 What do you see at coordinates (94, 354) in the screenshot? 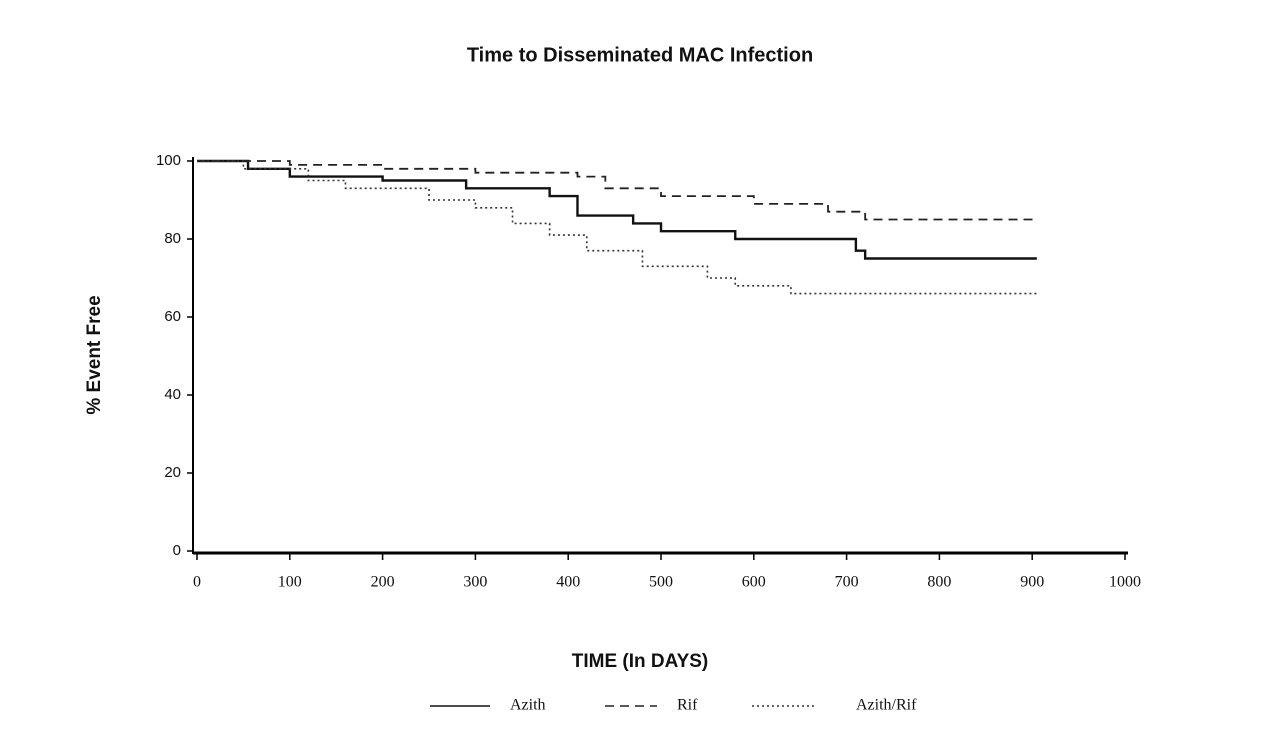
I see `y-axis-label: % Event Free` at bounding box center [94, 354].